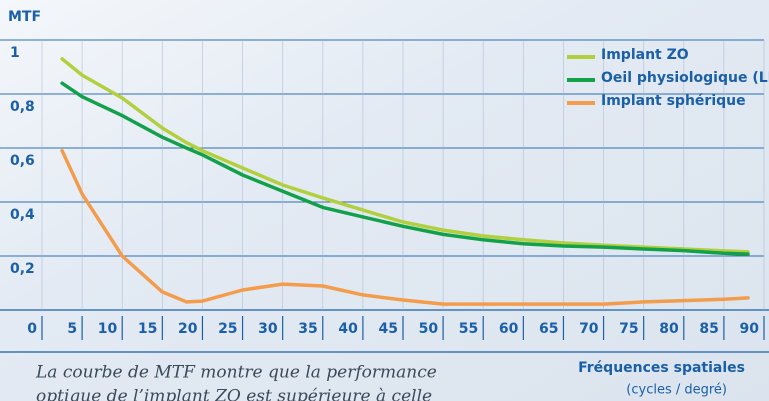 The width and height of the screenshot is (769, 401). What do you see at coordinates (661, 368) in the screenshot?
I see `x-axis-label: Fréquences spatiales` at bounding box center [661, 368].